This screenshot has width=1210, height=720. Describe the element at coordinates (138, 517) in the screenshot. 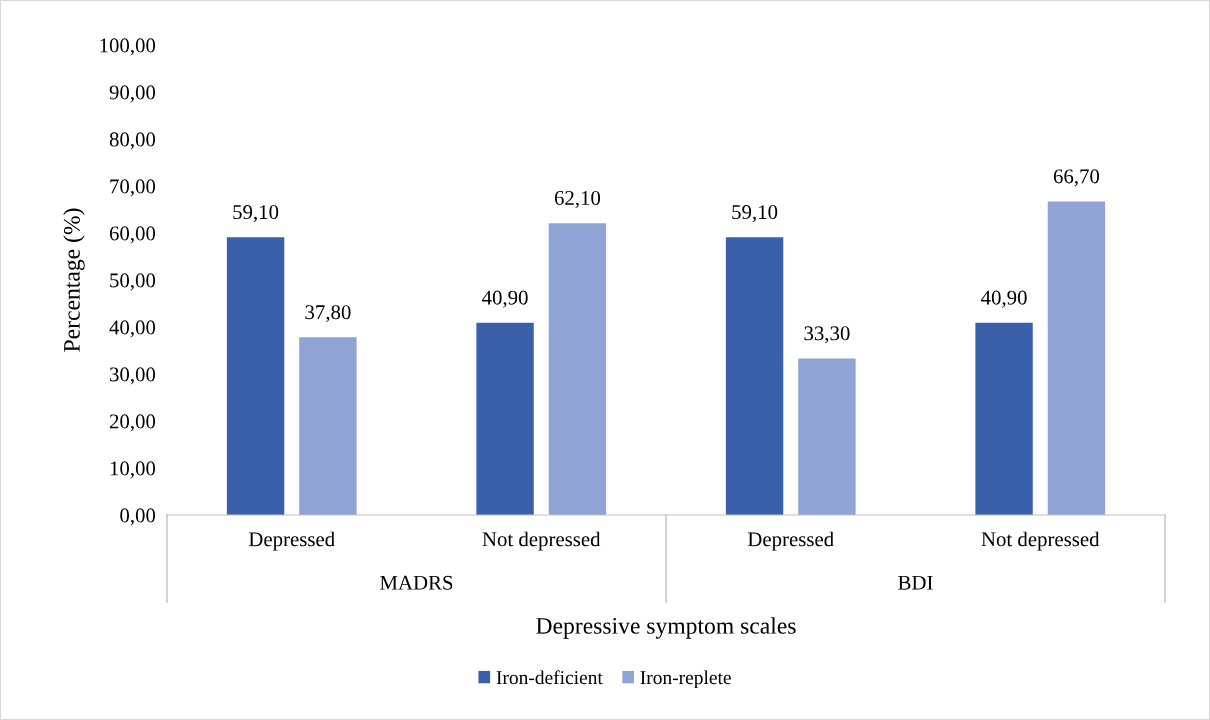

I see `y-tick-label: 0,00` at that location.